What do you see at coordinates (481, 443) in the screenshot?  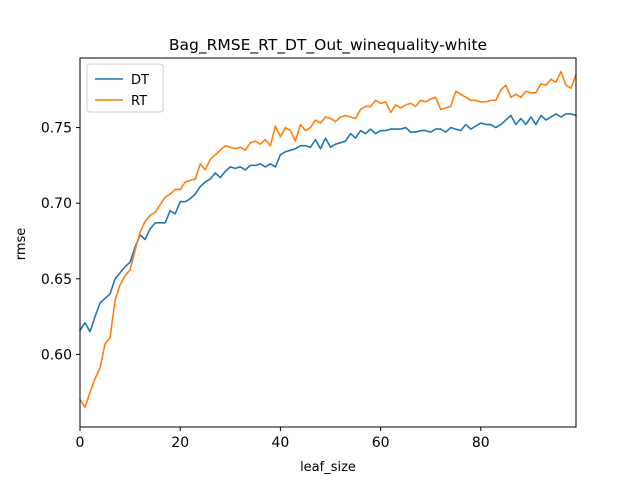 I see `x-tick-label: 80` at bounding box center [481, 443].